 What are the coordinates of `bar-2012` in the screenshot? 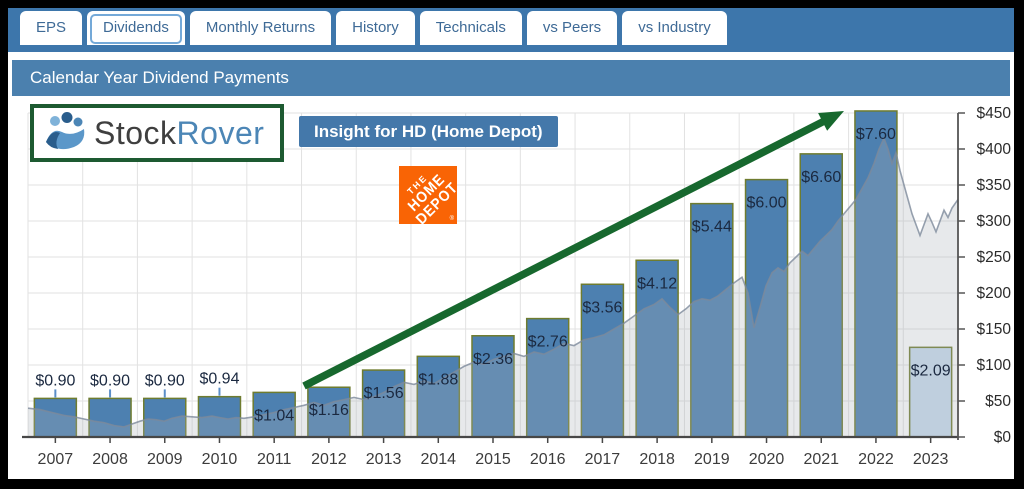 It's located at (329, 412).